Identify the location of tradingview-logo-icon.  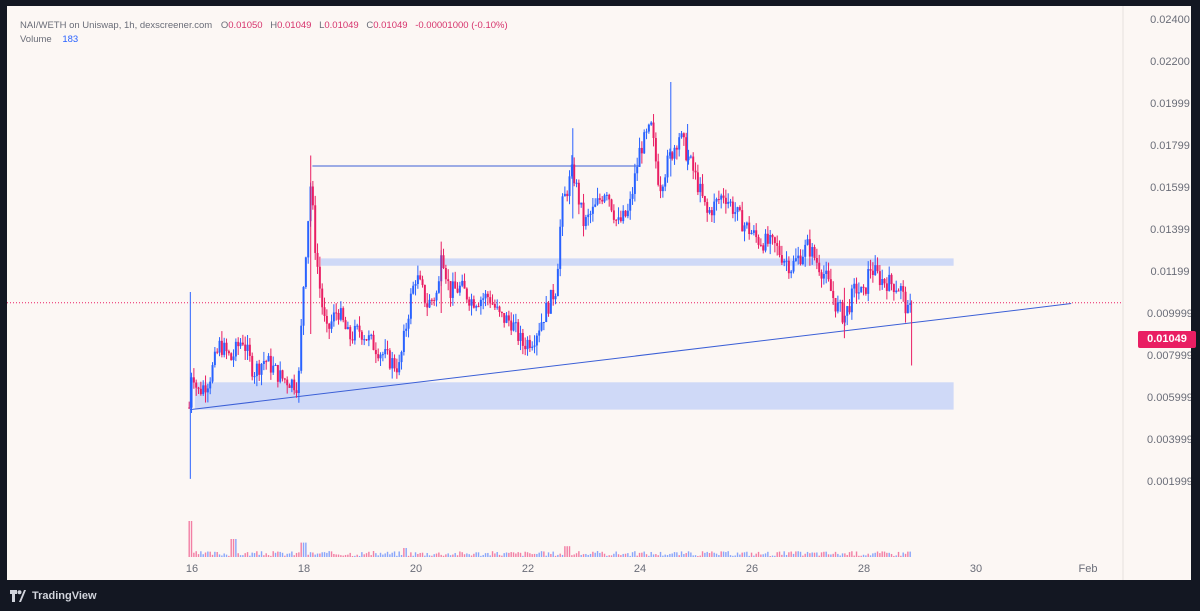
(18, 596).